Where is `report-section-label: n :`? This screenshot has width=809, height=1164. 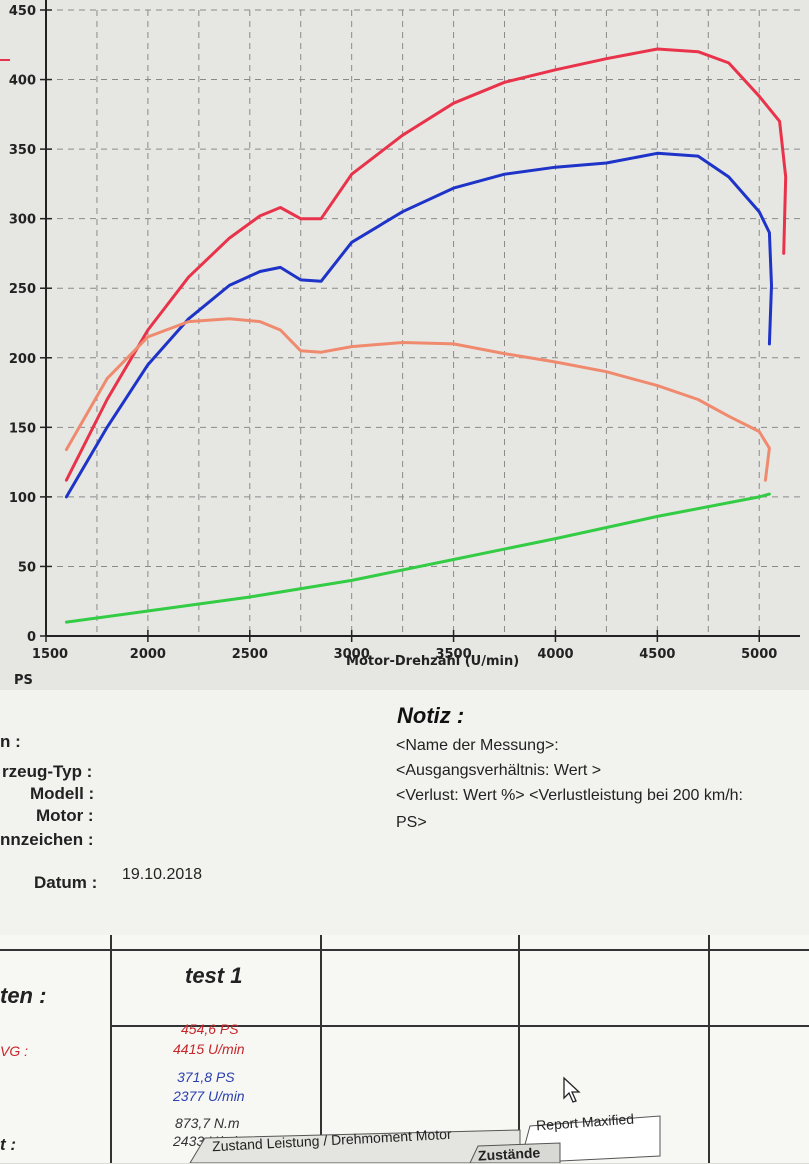
report-section-label: n : is located at coordinates (10, 741).